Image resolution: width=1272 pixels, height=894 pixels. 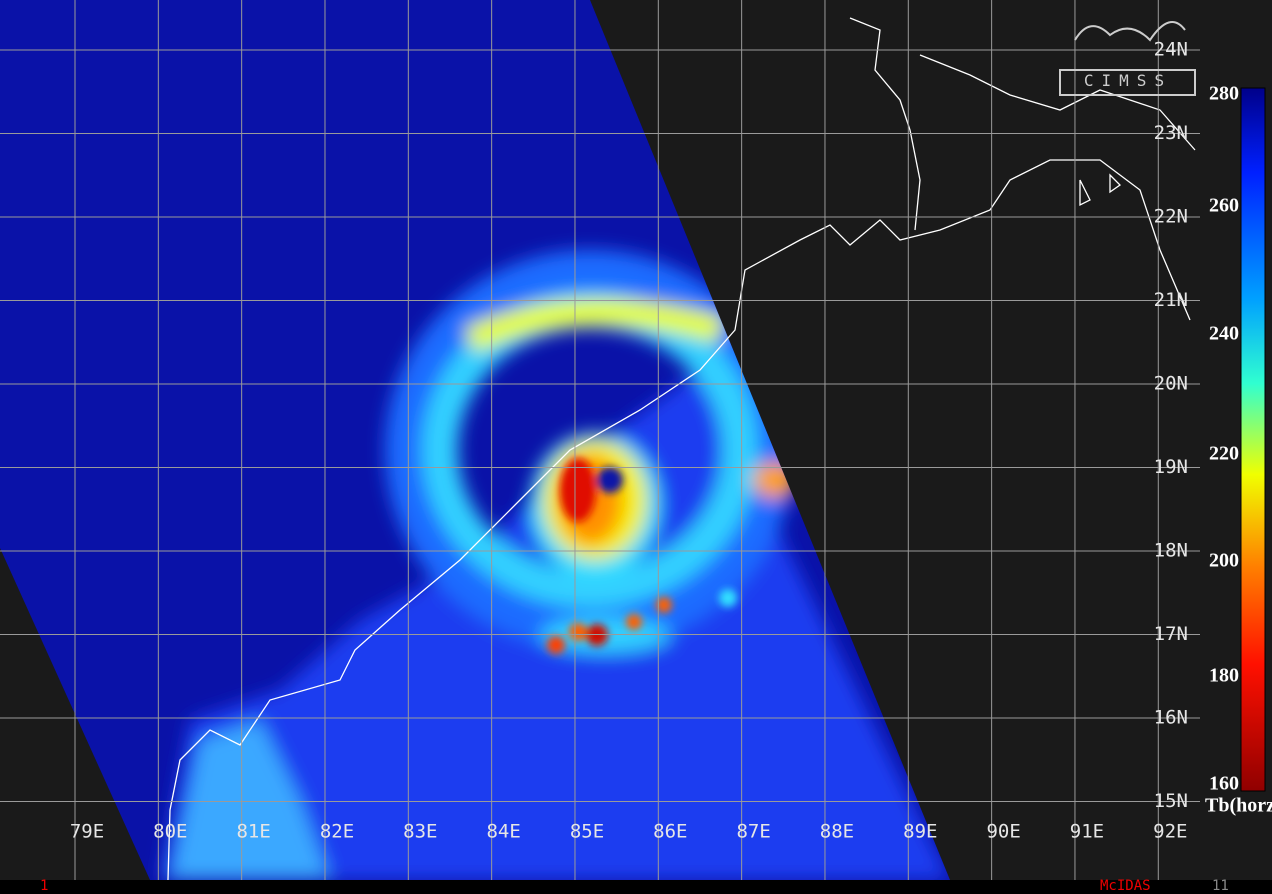 I want to click on colorbar-label: 260, so click(x=1224, y=206).